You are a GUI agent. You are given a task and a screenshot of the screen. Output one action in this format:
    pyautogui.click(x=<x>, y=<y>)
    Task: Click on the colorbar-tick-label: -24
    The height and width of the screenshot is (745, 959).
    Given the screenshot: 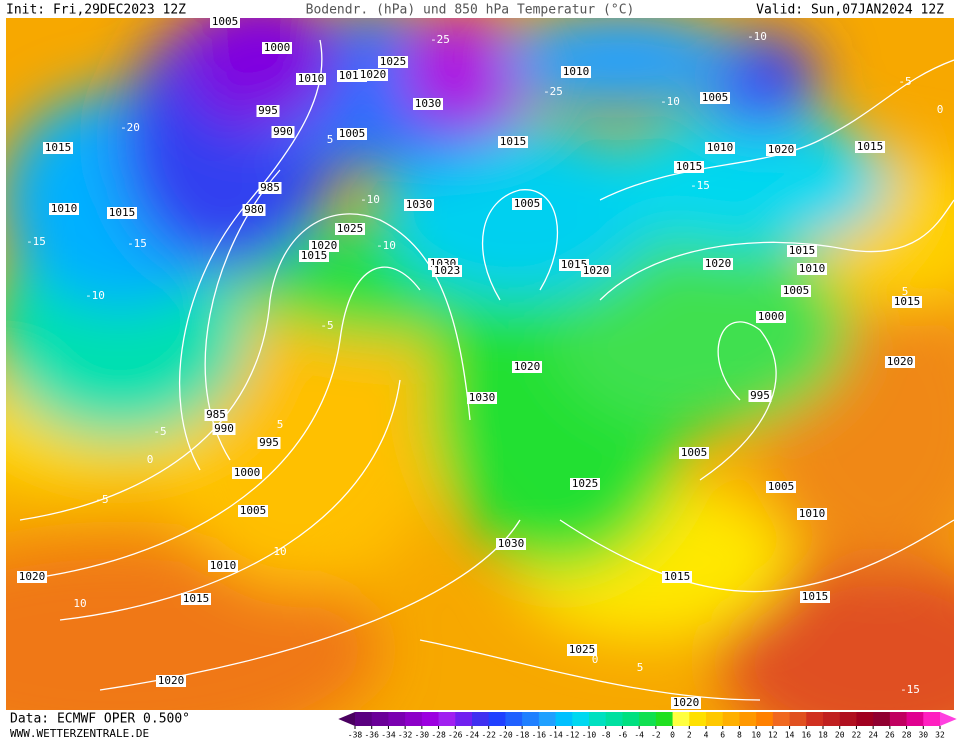 What is the action you would take?
    pyautogui.click(x=472, y=735)
    